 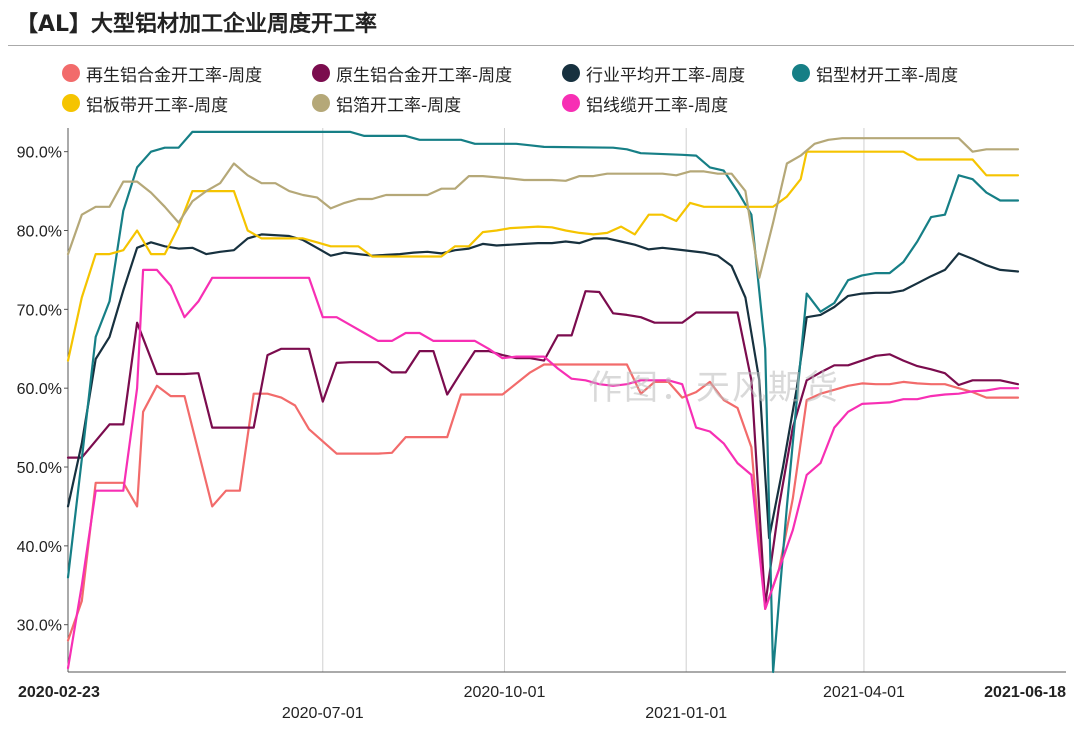 What do you see at coordinates (424, 75) in the screenshot?
I see `legend-label: 原生铝合金开工率-周度` at bounding box center [424, 75].